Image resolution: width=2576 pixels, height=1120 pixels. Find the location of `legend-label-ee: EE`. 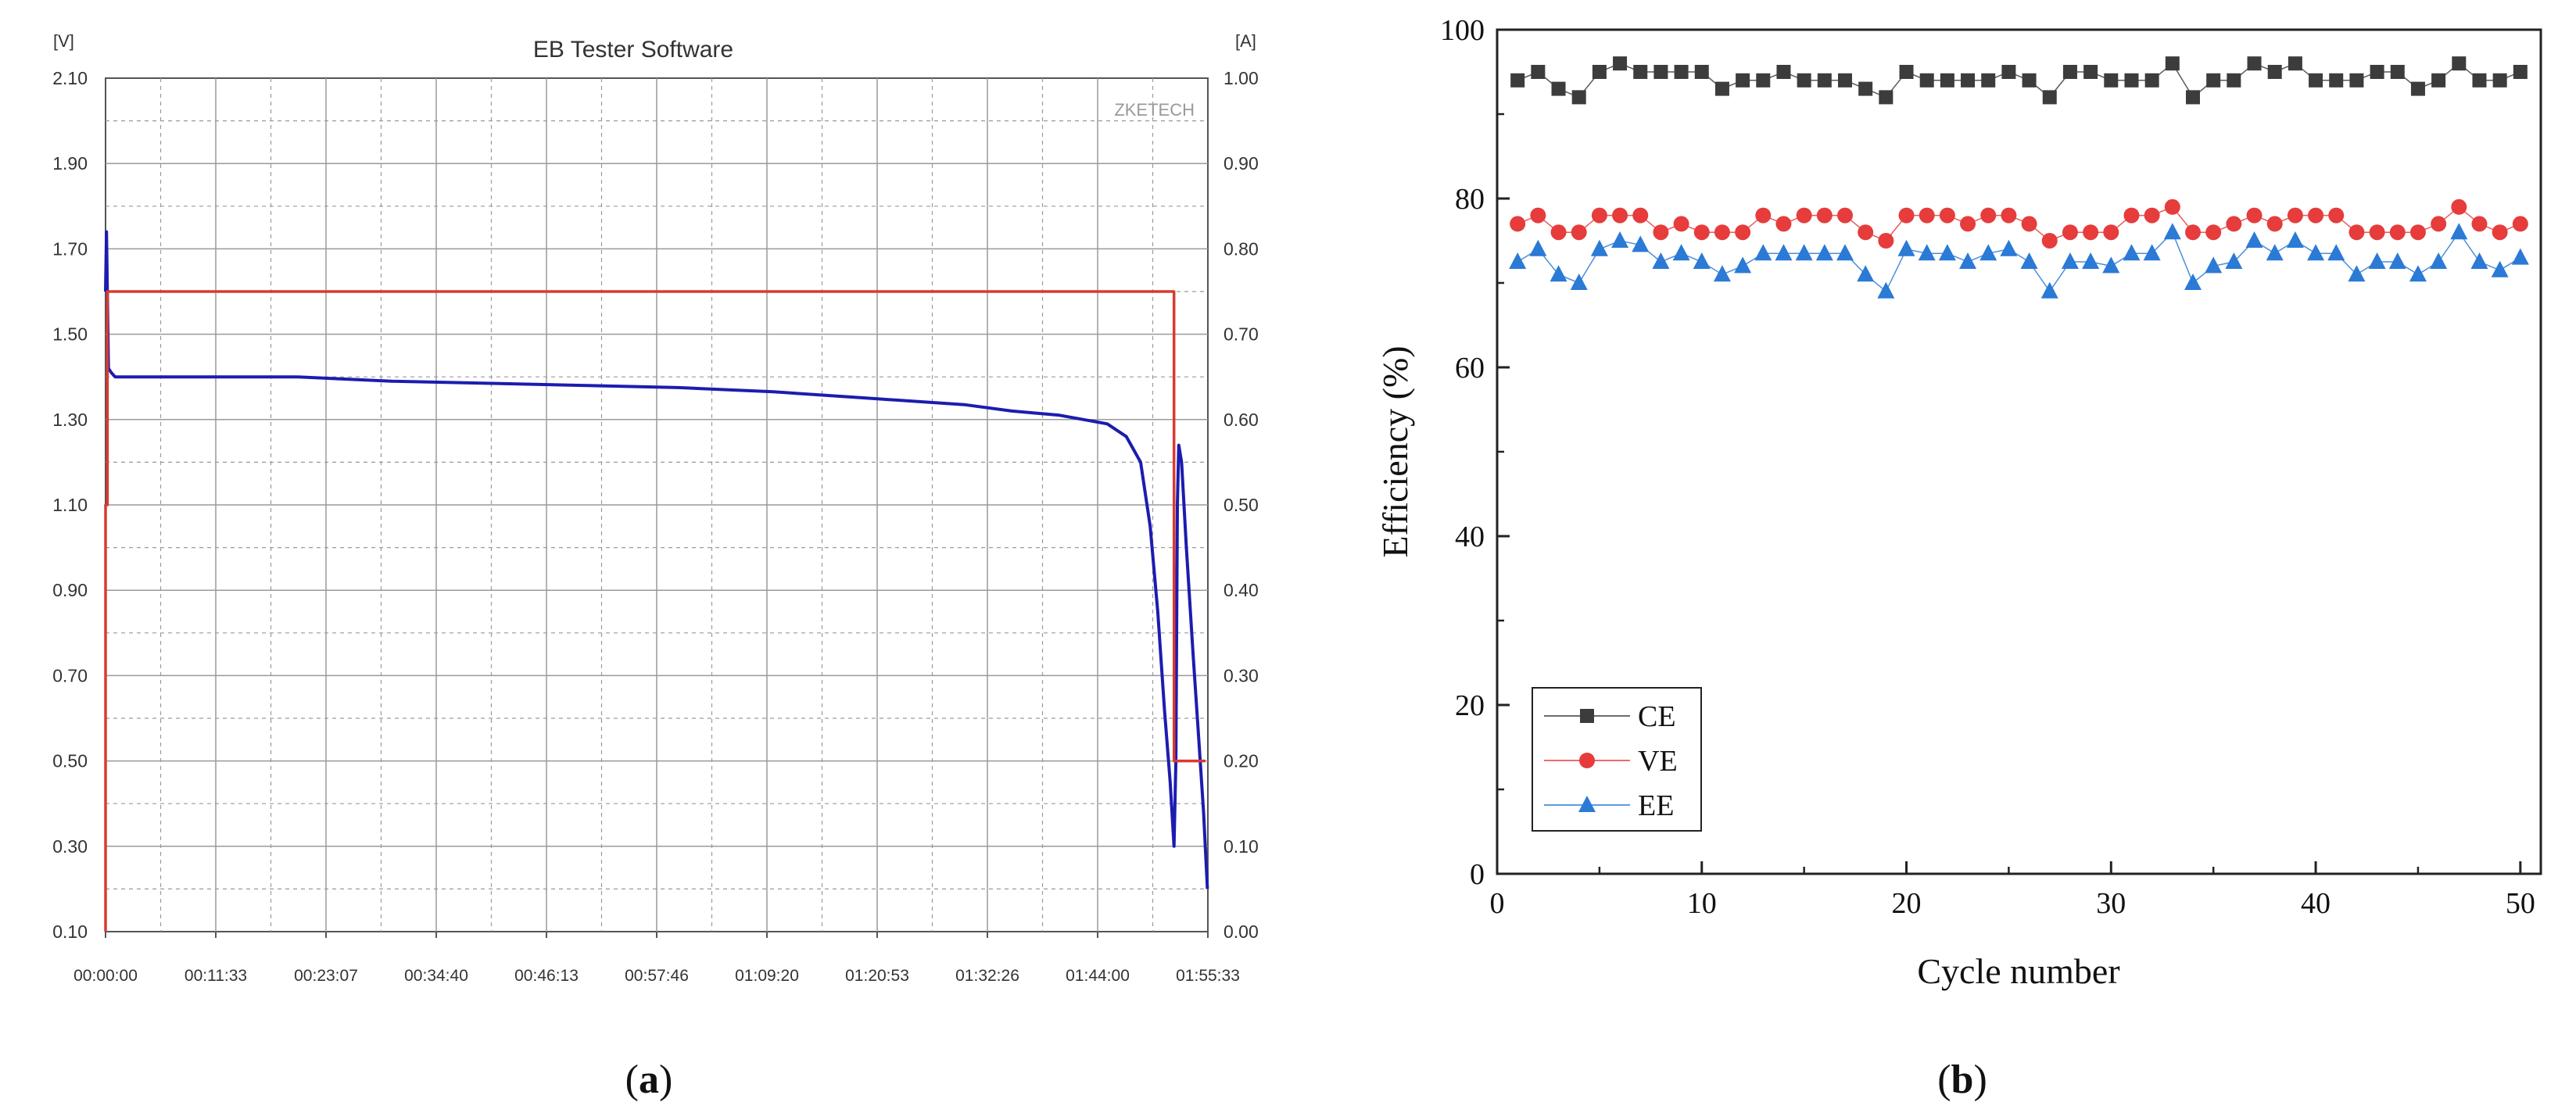

legend-label-ee: EE is located at coordinates (1656, 805).